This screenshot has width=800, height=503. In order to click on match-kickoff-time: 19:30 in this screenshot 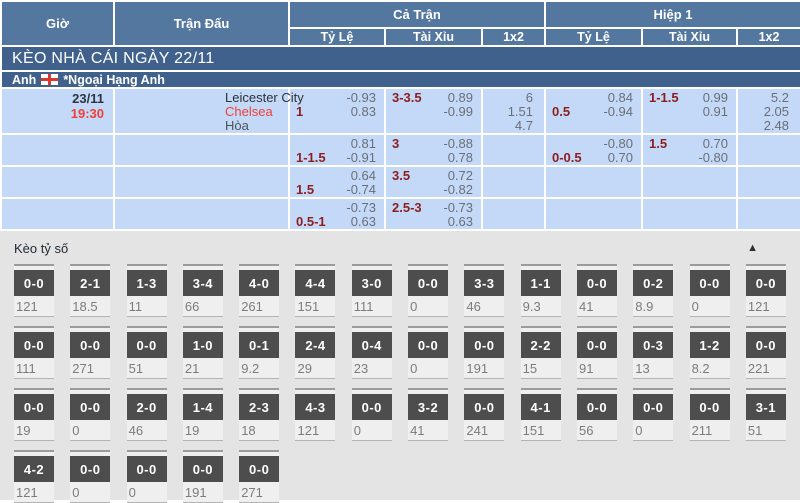, I will do `click(87, 113)`.